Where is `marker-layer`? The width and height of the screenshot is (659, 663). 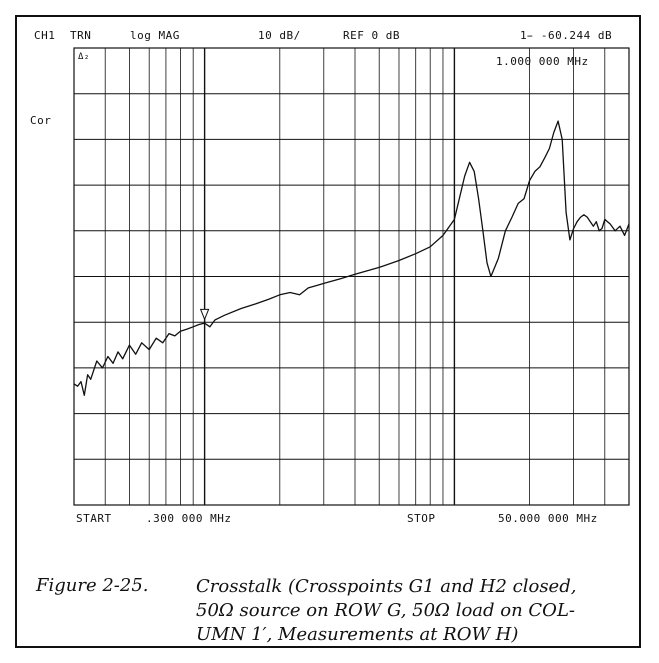
marker-layer is located at coordinates (204, 316).